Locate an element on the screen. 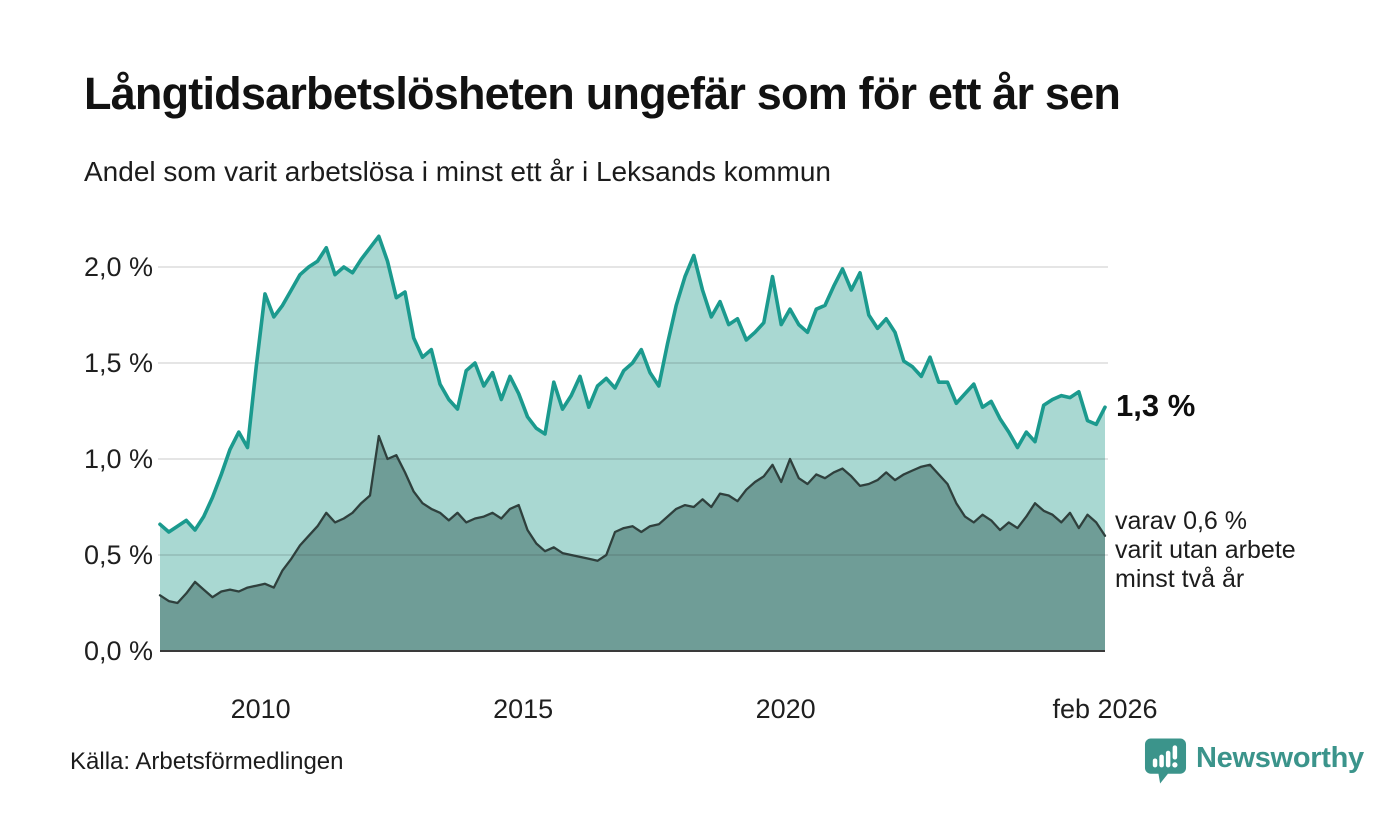  brand-lockup: Newsworthy is located at coordinates (1254, 761).